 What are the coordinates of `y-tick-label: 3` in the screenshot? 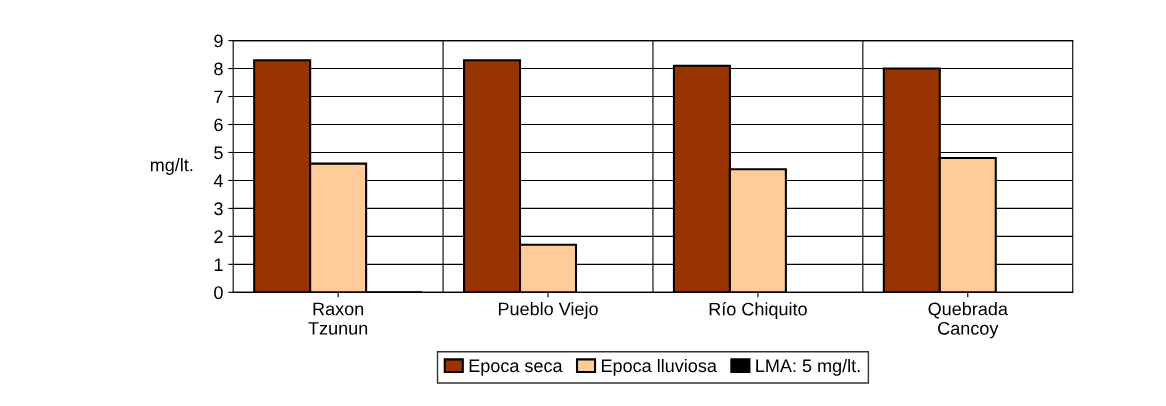 It's located at (218, 209).